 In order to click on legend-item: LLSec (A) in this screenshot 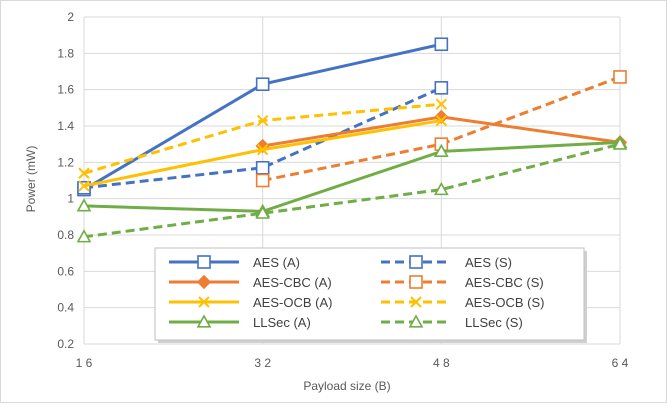, I will do `click(240, 322)`.